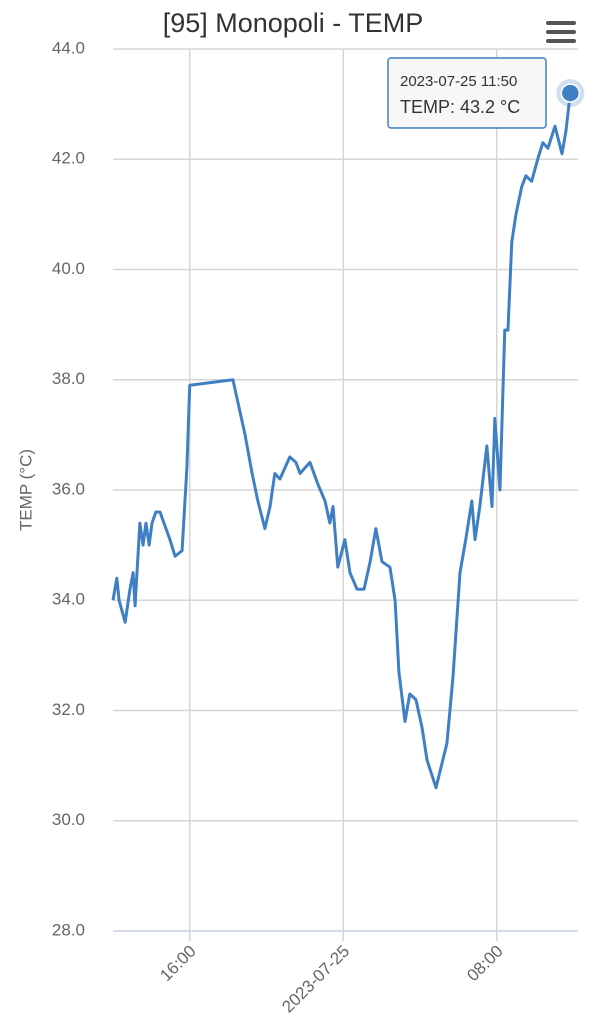  What do you see at coordinates (293, 23) in the screenshot?
I see `chart-title: [95] Monopoli - TEMP` at bounding box center [293, 23].